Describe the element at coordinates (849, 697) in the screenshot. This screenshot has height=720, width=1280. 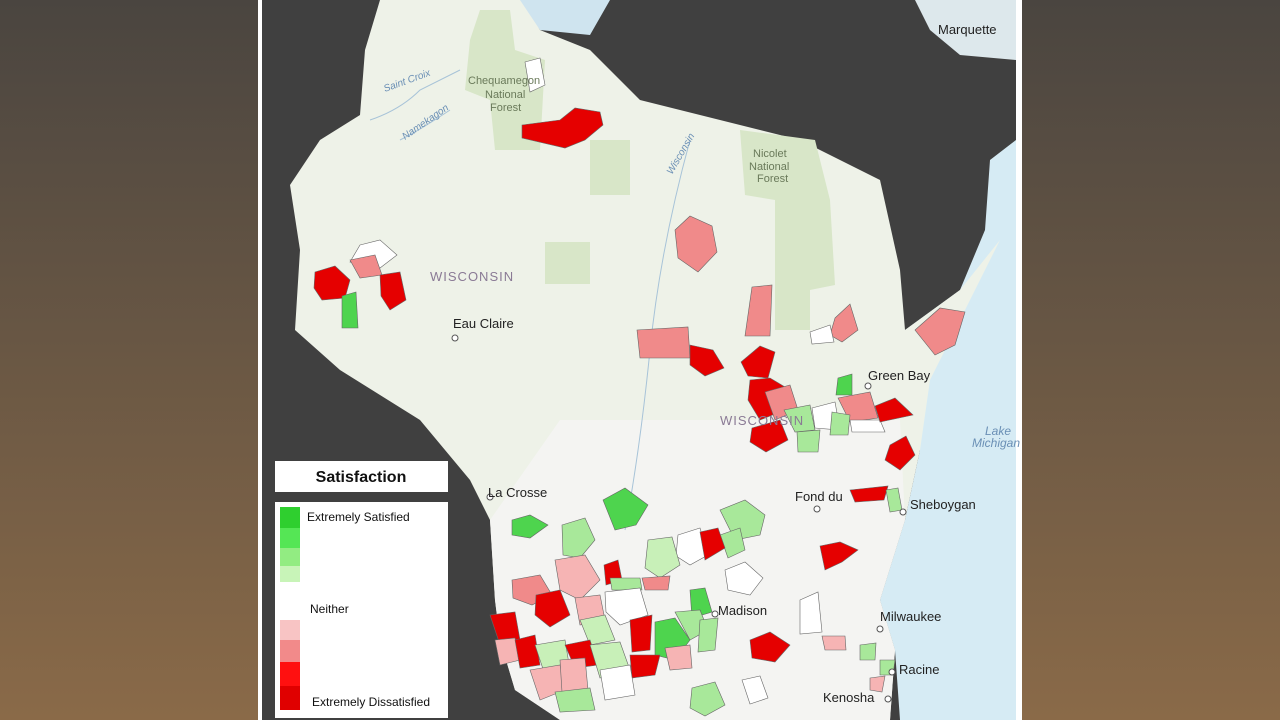
I see `place-label: Kenosha` at that location.